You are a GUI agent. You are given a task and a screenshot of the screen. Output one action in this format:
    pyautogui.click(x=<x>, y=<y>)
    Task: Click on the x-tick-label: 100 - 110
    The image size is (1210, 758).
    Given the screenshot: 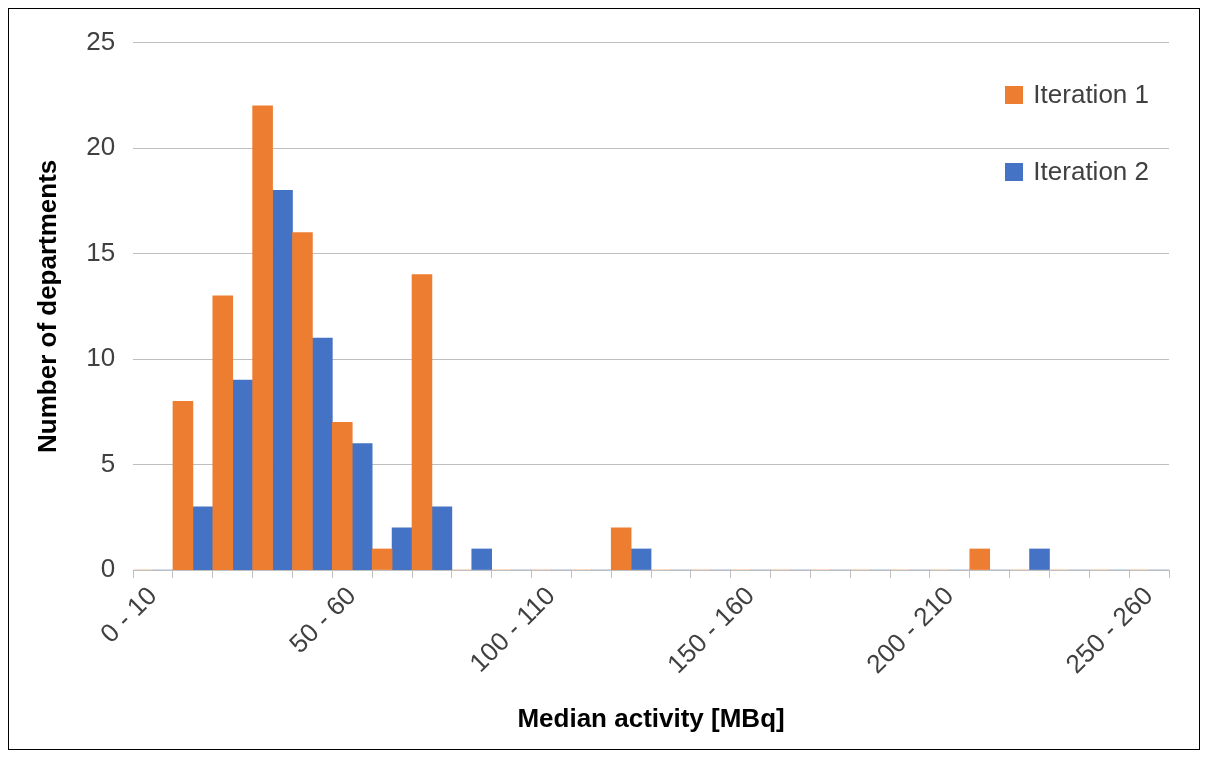 What is the action you would take?
    pyautogui.click(x=512, y=629)
    